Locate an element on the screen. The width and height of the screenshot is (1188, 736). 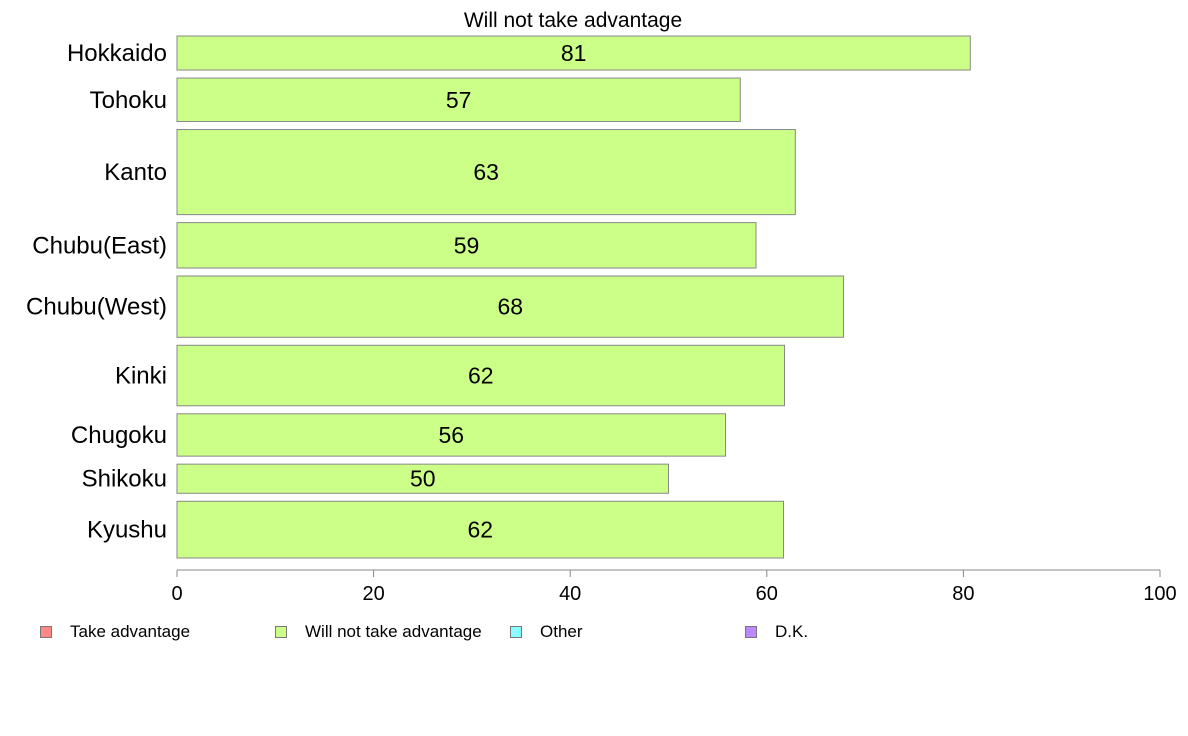
x-tick-label-20: 20 is located at coordinates (373, 594).